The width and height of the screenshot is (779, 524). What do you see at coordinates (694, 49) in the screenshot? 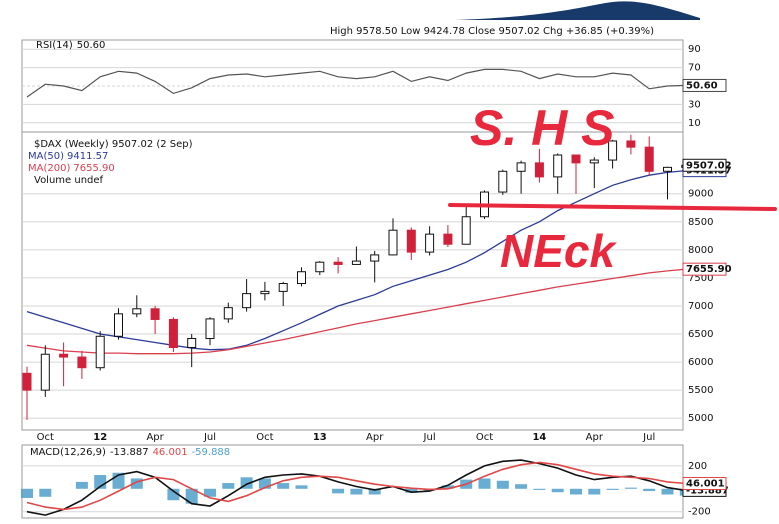
I see `y-tick-label: 90` at bounding box center [694, 49].